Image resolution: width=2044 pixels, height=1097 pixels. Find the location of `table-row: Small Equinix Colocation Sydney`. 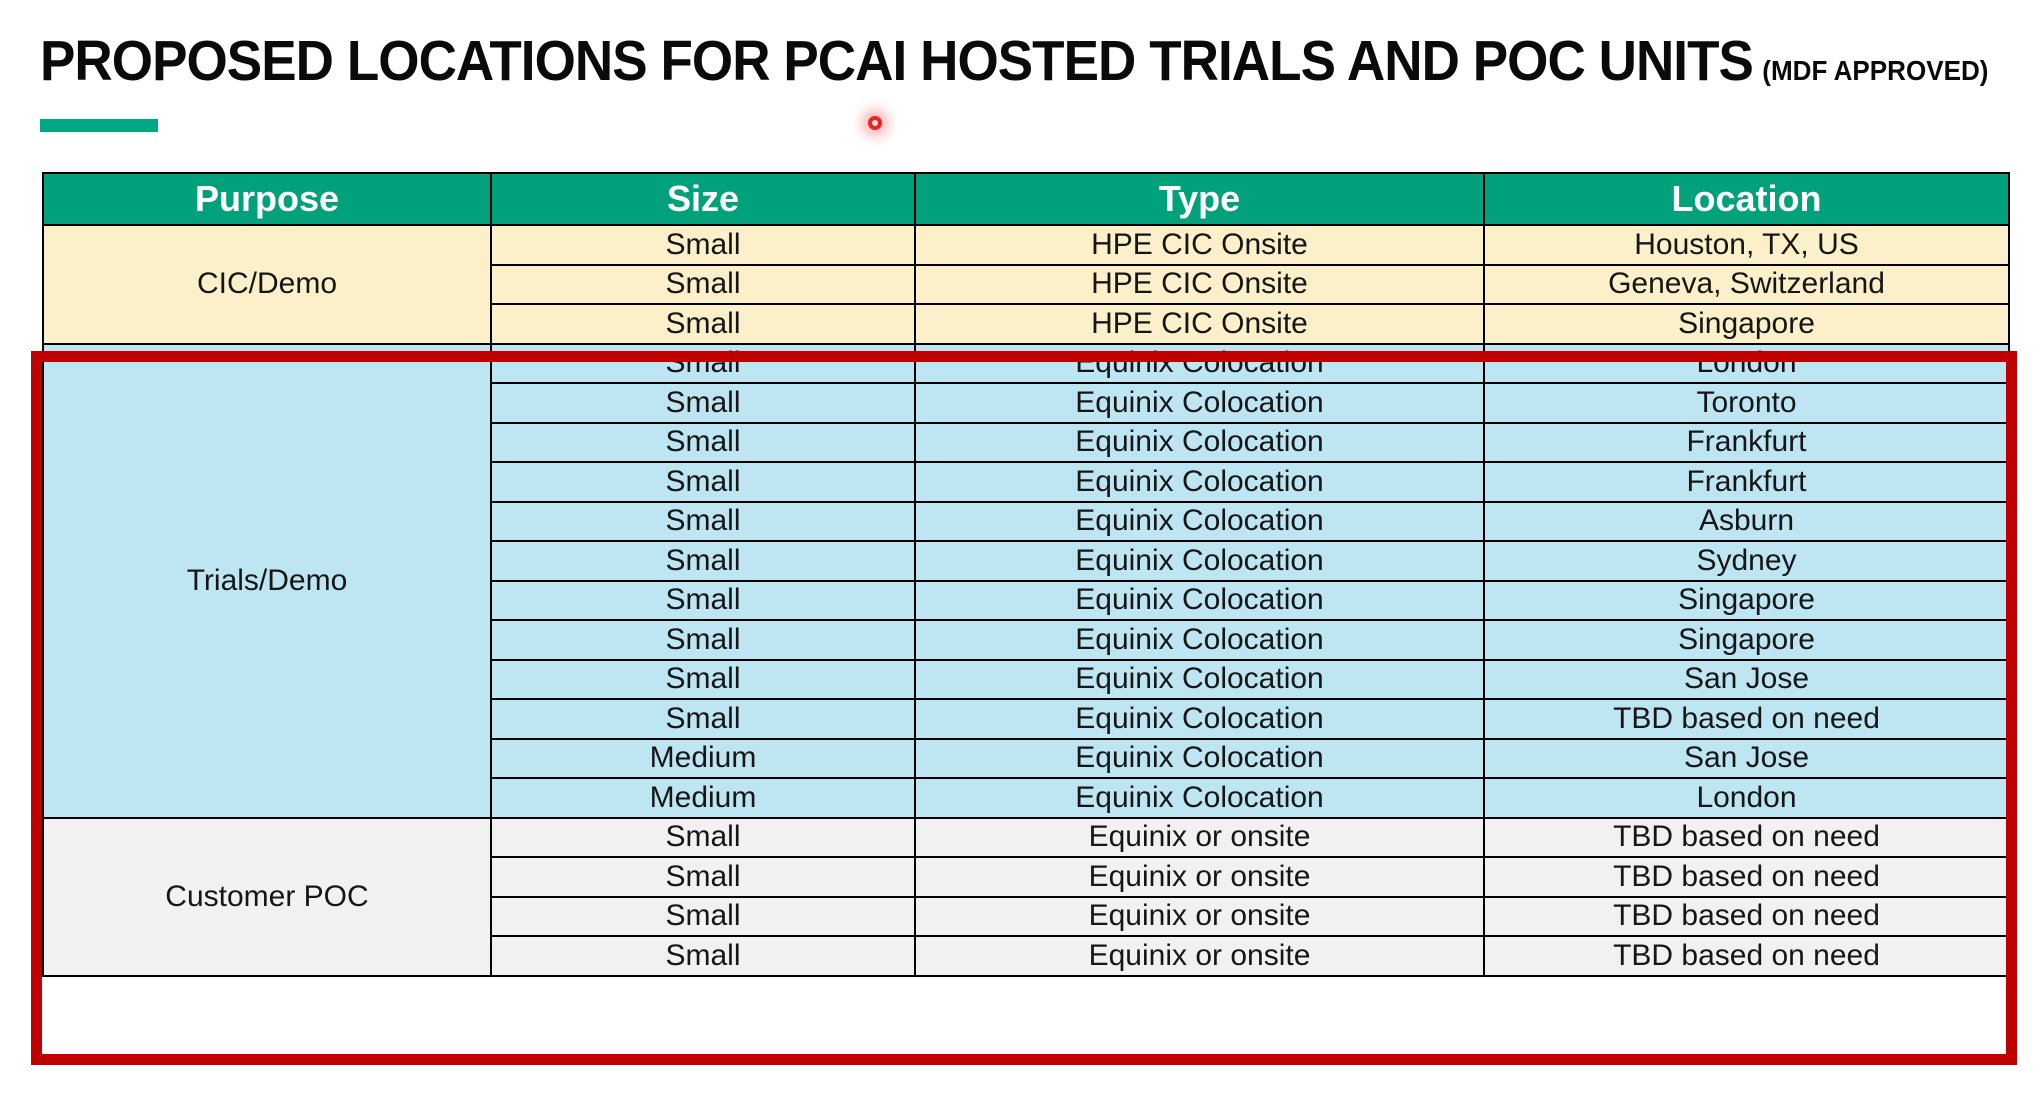

table-row: Small Equinix Colocation Sydney is located at coordinates (1026, 561).